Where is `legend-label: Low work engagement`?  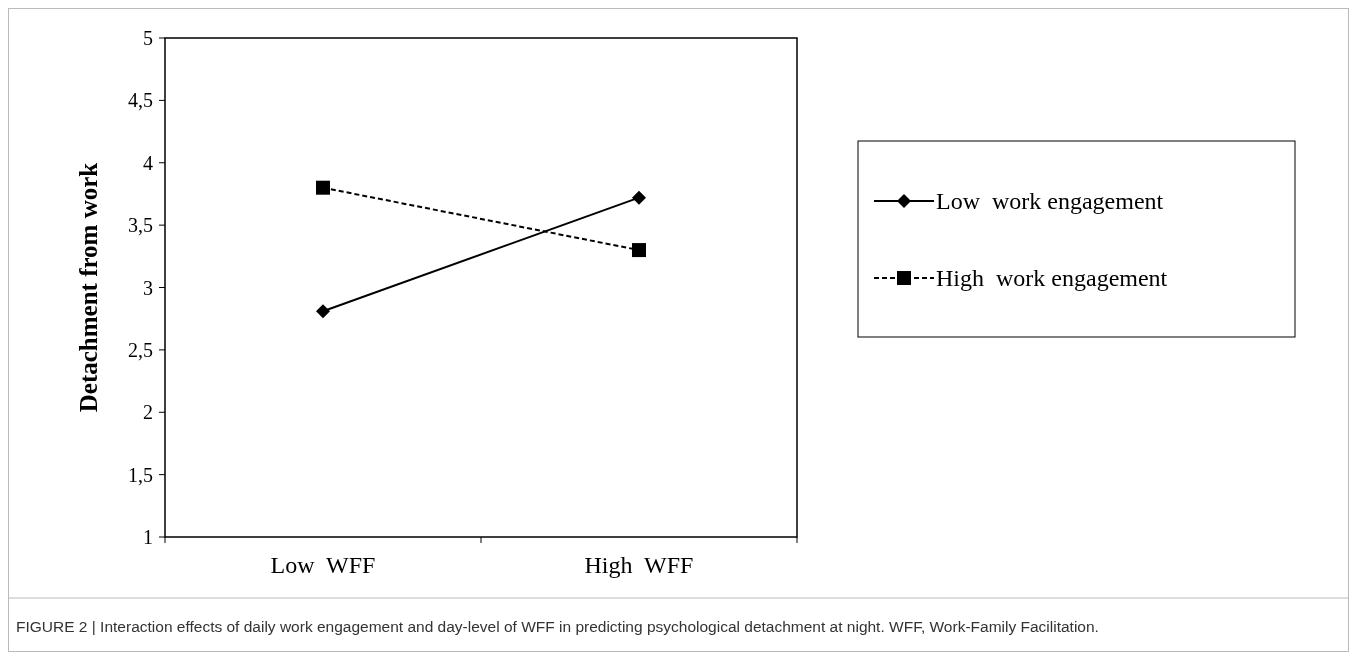 legend-label: Low work engagement is located at coordinates (1050, 201).